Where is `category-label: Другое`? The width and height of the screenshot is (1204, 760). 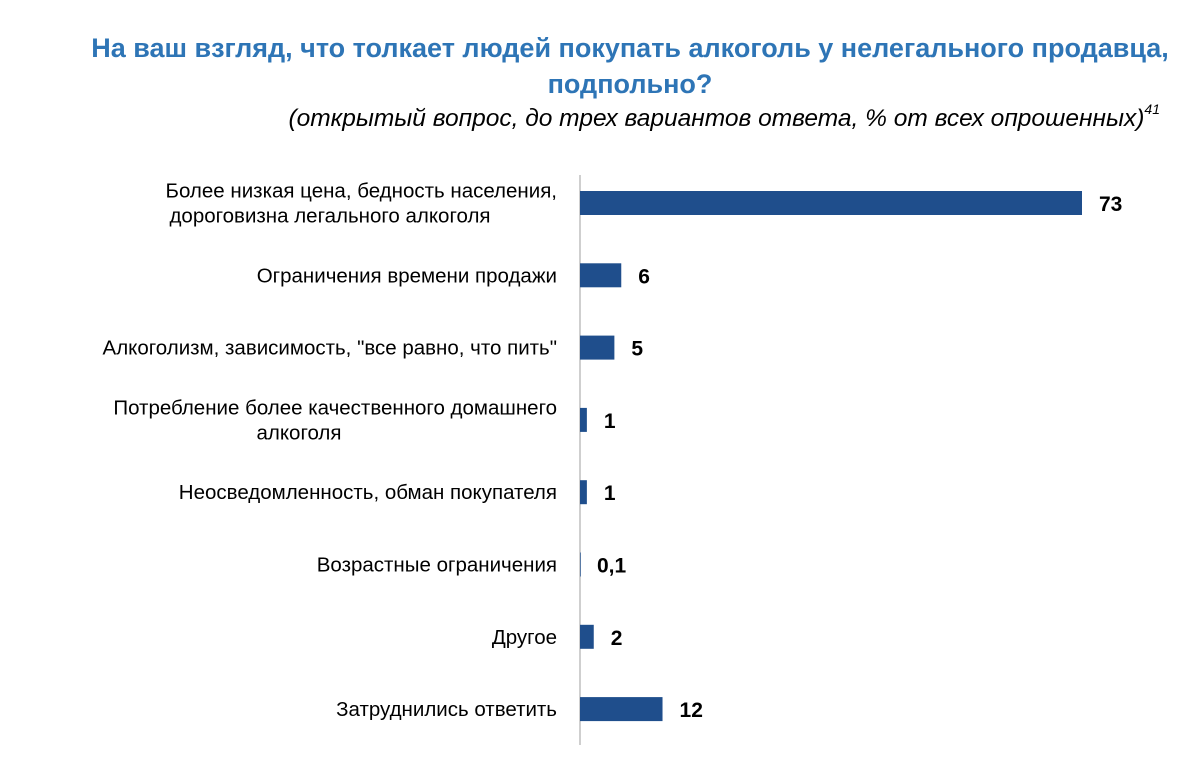
category-label: Другое is located at coordinates (524, 637).